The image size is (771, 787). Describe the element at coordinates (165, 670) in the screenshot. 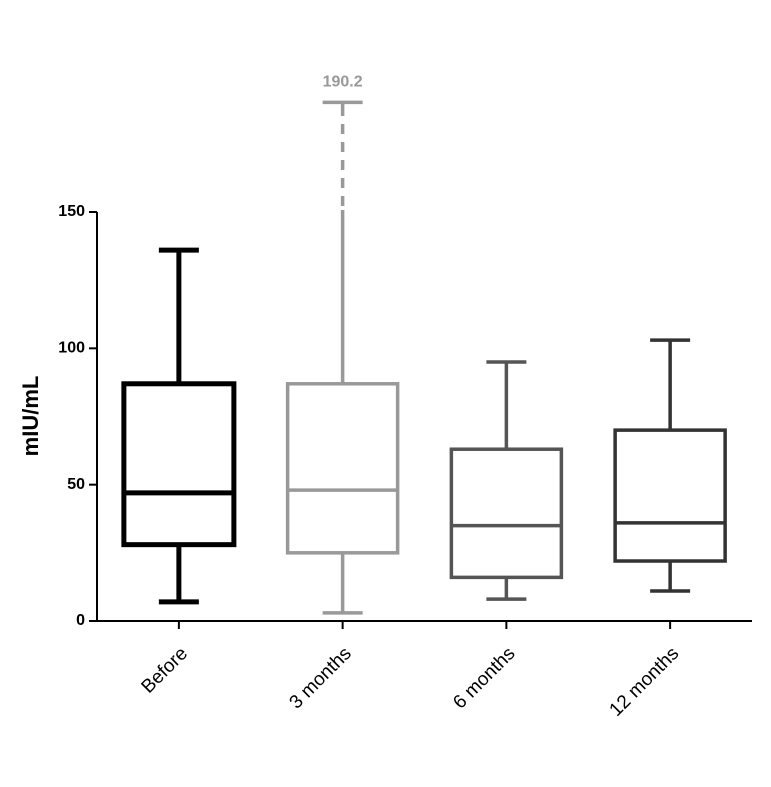

I see `x-tick-label: Before` at that location.